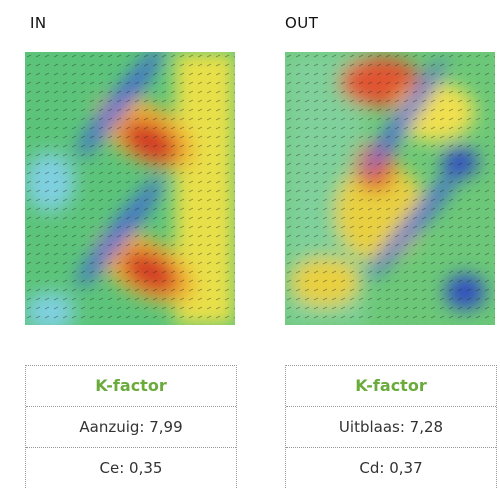 This screenshot has width=500, height=493. Describe the element at coordinates (131, 468) in the screenshot. I see `table-row: Ce: 0,35` at that location.